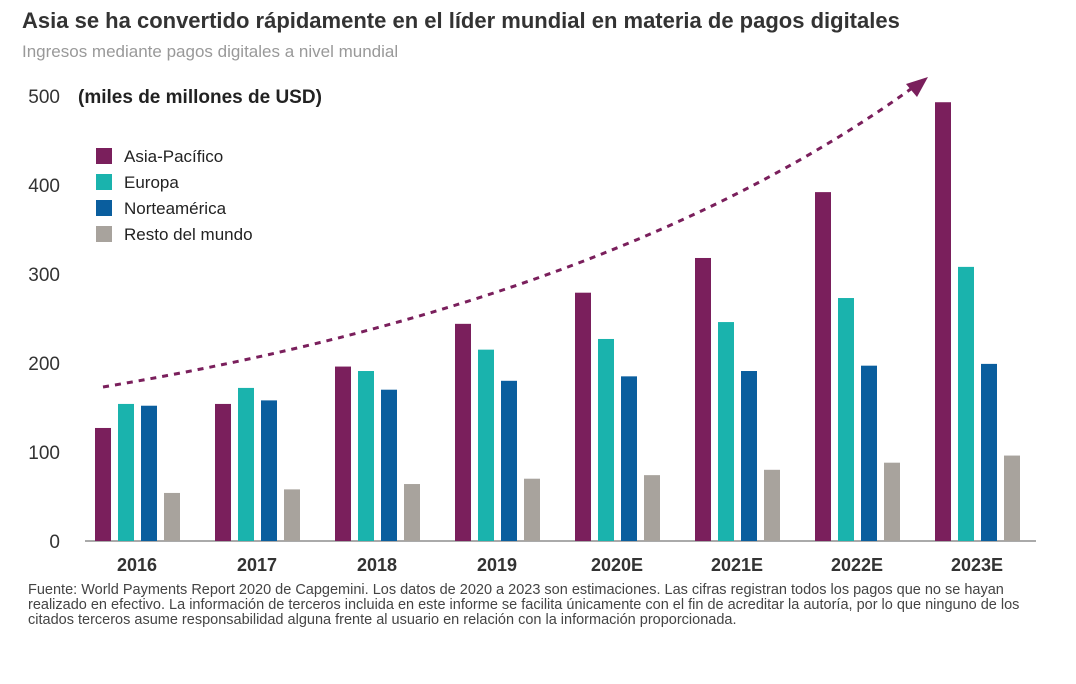 The height and width of the screenshot is (684, 1076). I want to click on x-tick-label: 2017, so click(257, 565).